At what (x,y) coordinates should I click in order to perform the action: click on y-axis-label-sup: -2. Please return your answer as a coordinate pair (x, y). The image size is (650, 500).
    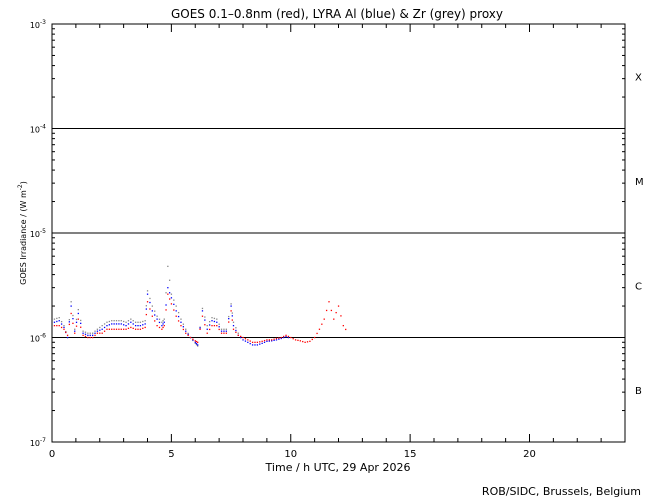
    Looking at the image, I should click on (20, 187).